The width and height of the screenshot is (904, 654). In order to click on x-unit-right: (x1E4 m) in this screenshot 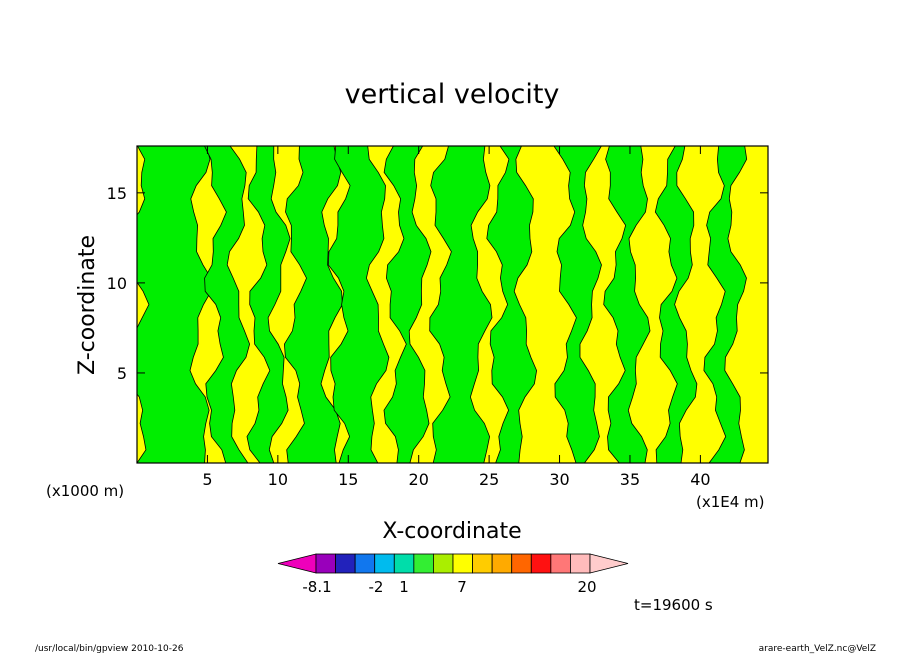, I will do `click(730, 502)`.